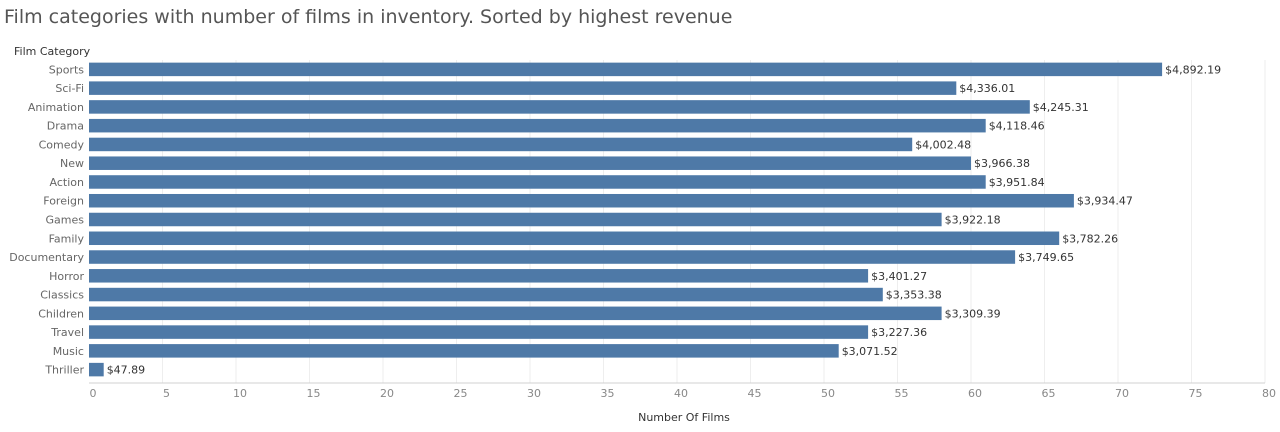 This screenshot has width=1280, height=432. Describe the element at coordinates (534, 393) in the screenshot. I see `x-tick-label: 30` at that location.